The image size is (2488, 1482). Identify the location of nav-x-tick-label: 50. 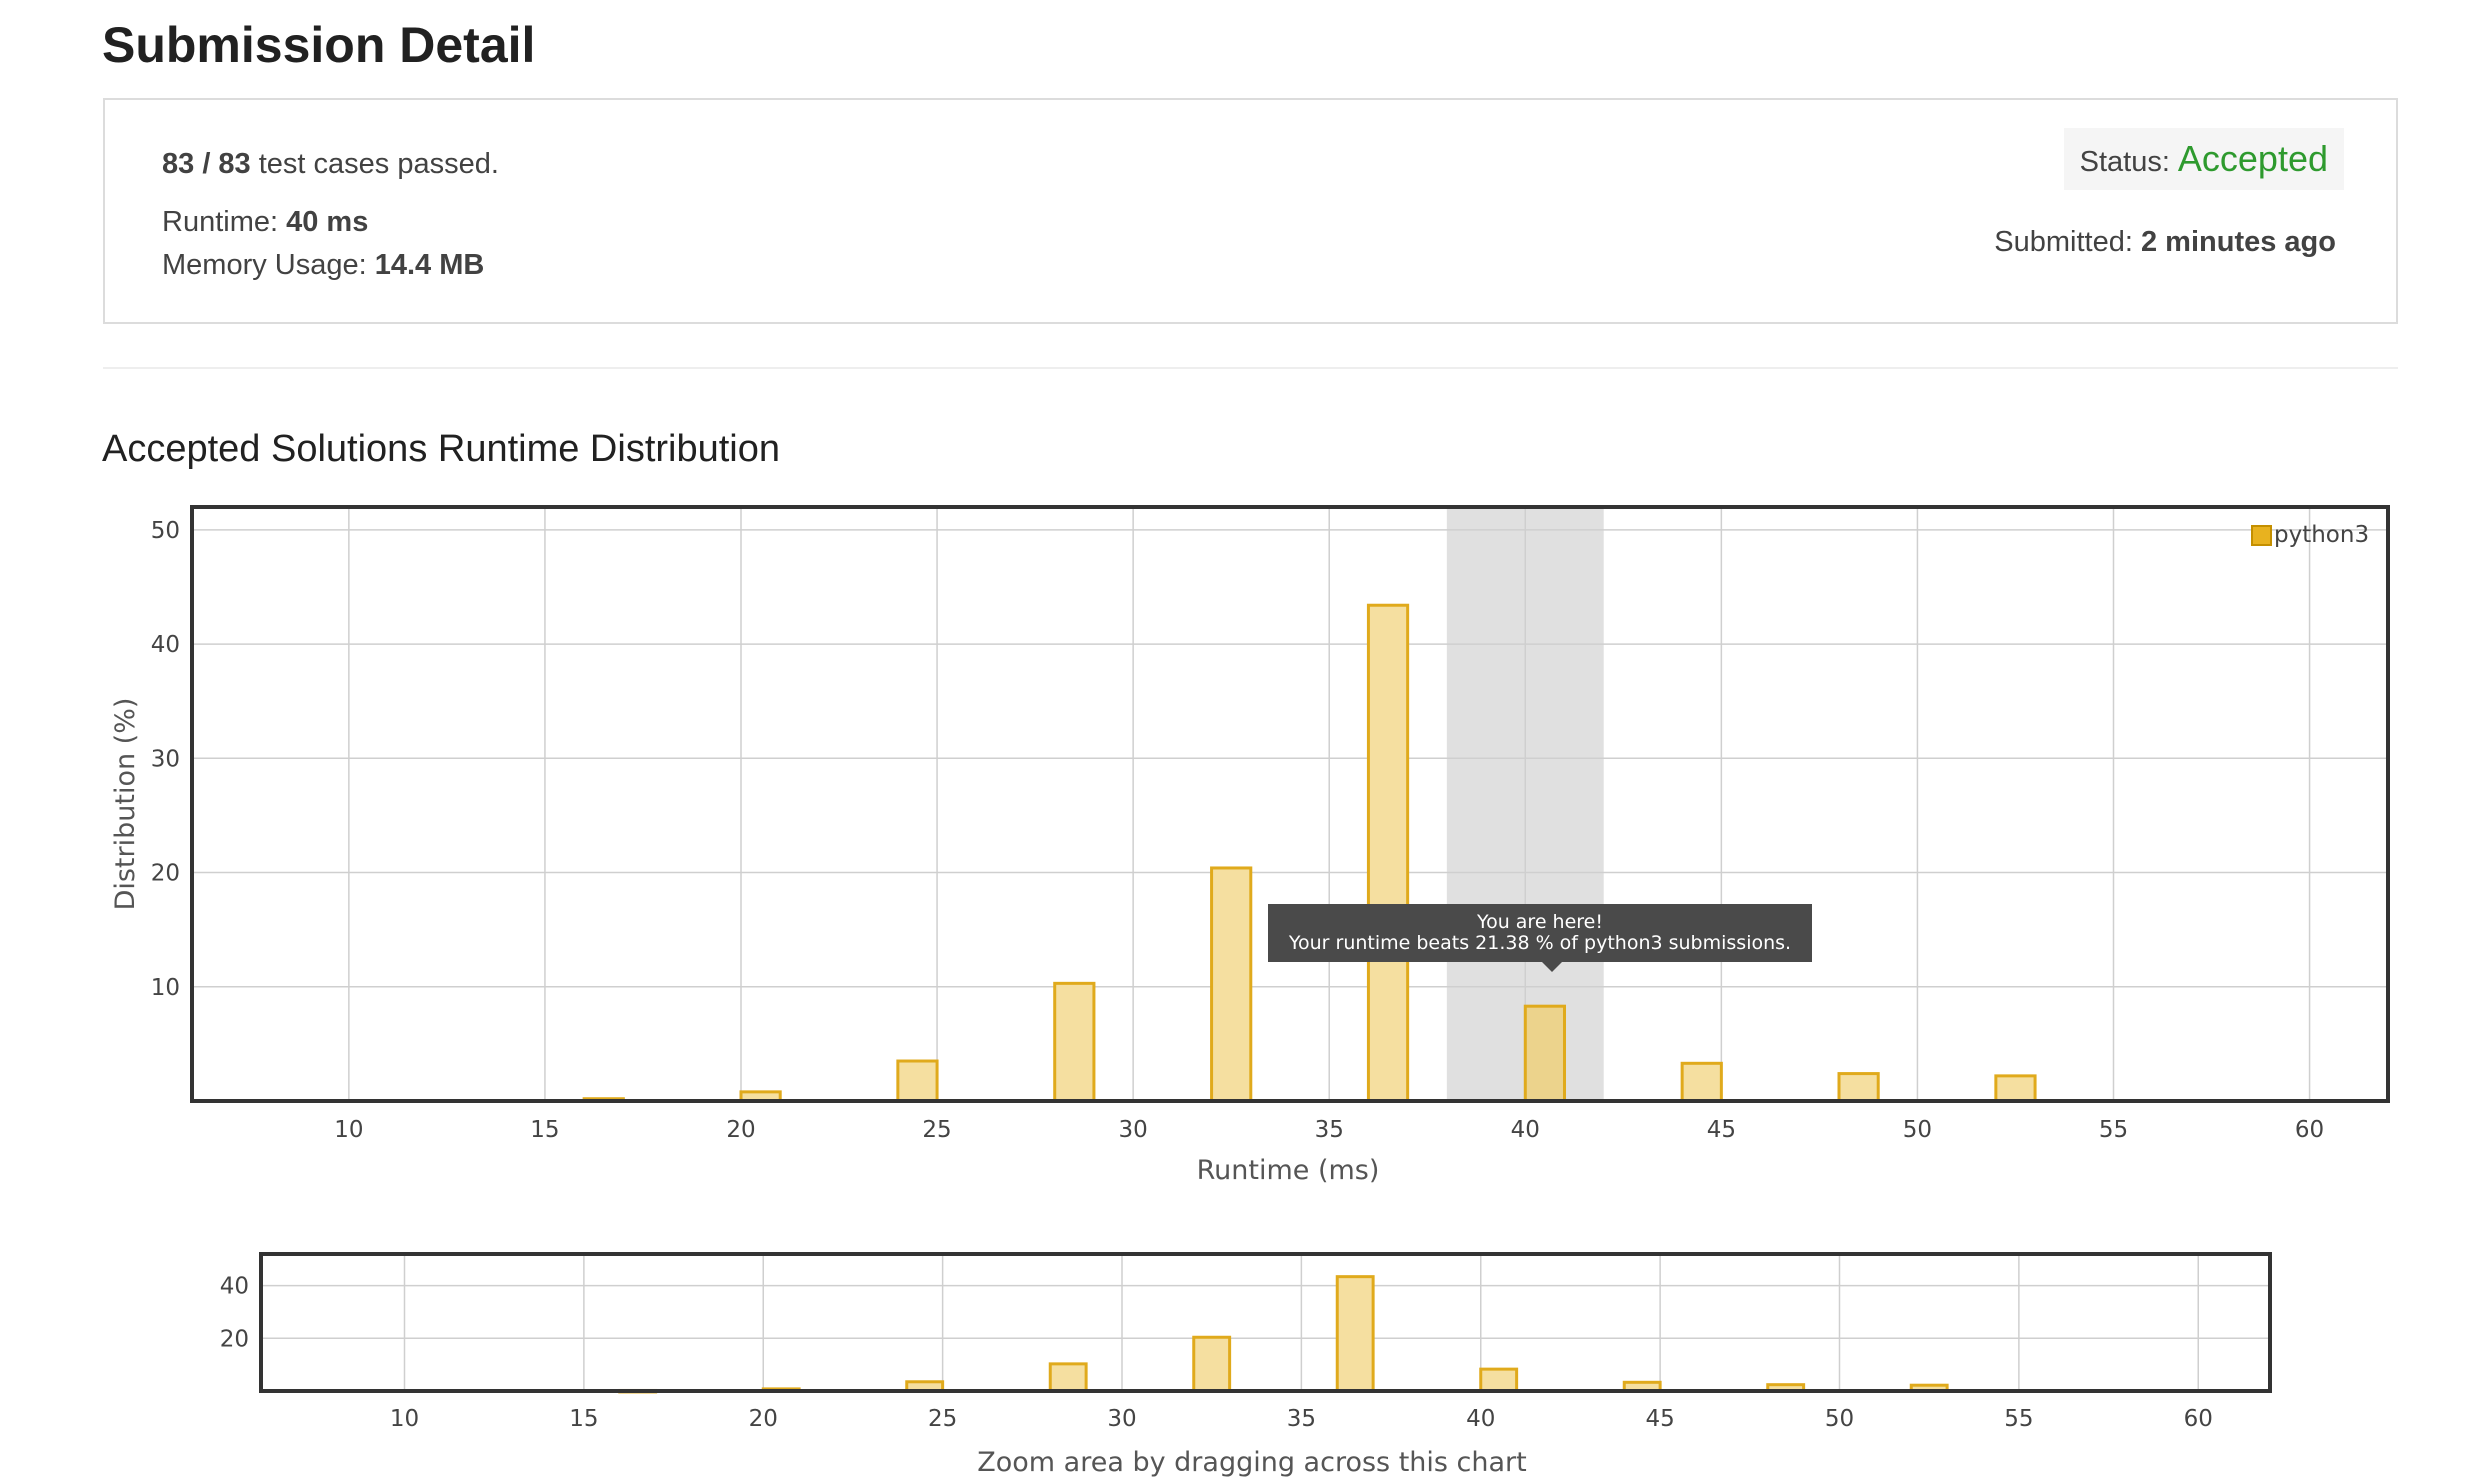
(1839, 1419).